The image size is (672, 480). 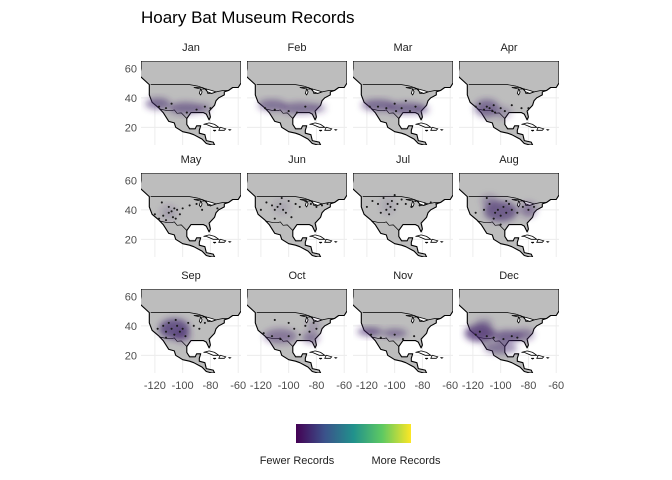 I want to click on facet-panel-nov: Nov, so click(x=403, y=321).